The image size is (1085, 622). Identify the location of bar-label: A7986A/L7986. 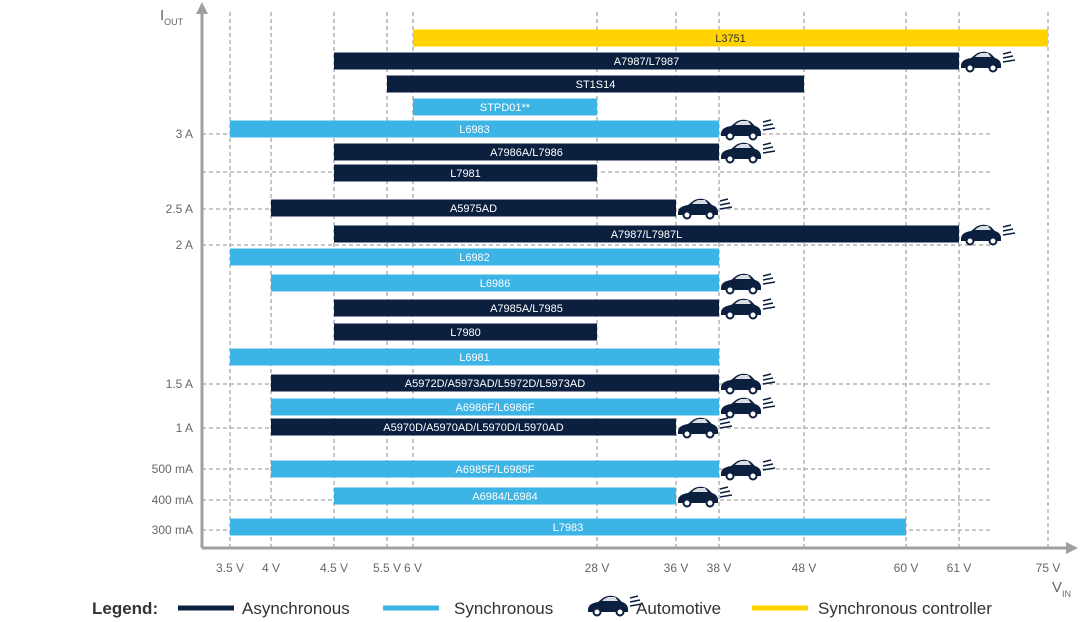
(526, 153).